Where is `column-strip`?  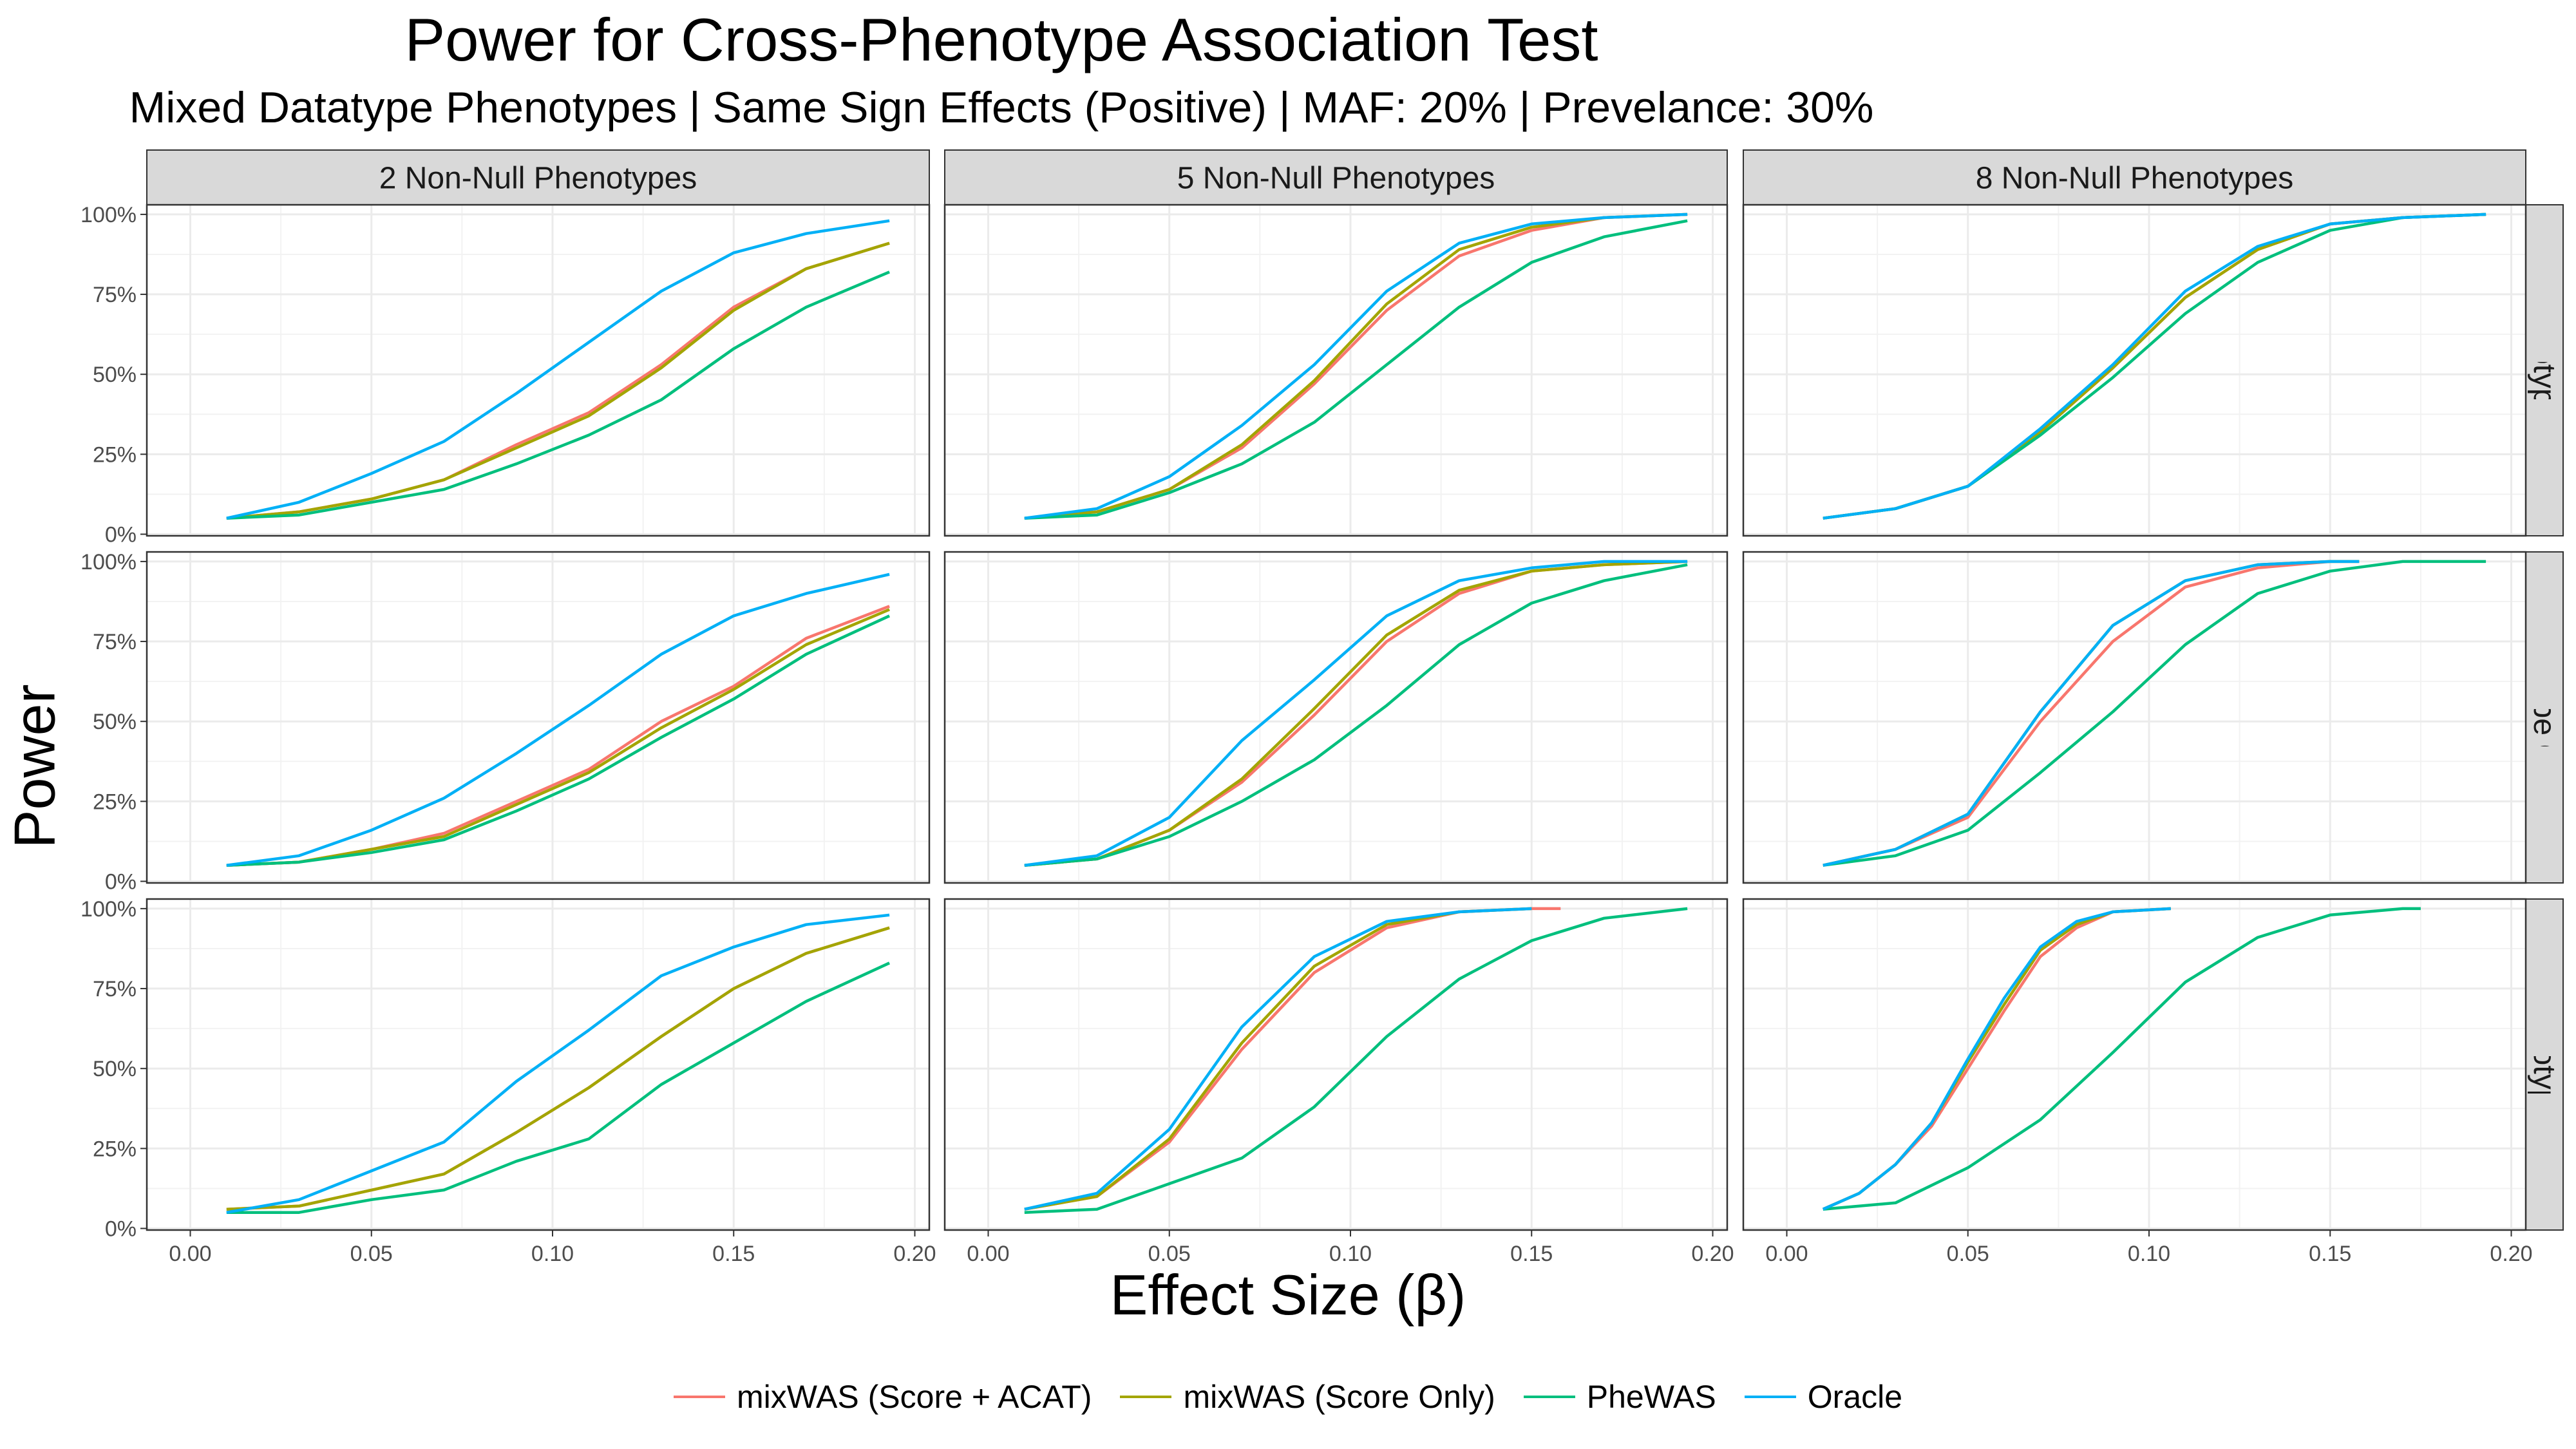 column-strip is located at coordinates (538, 177).